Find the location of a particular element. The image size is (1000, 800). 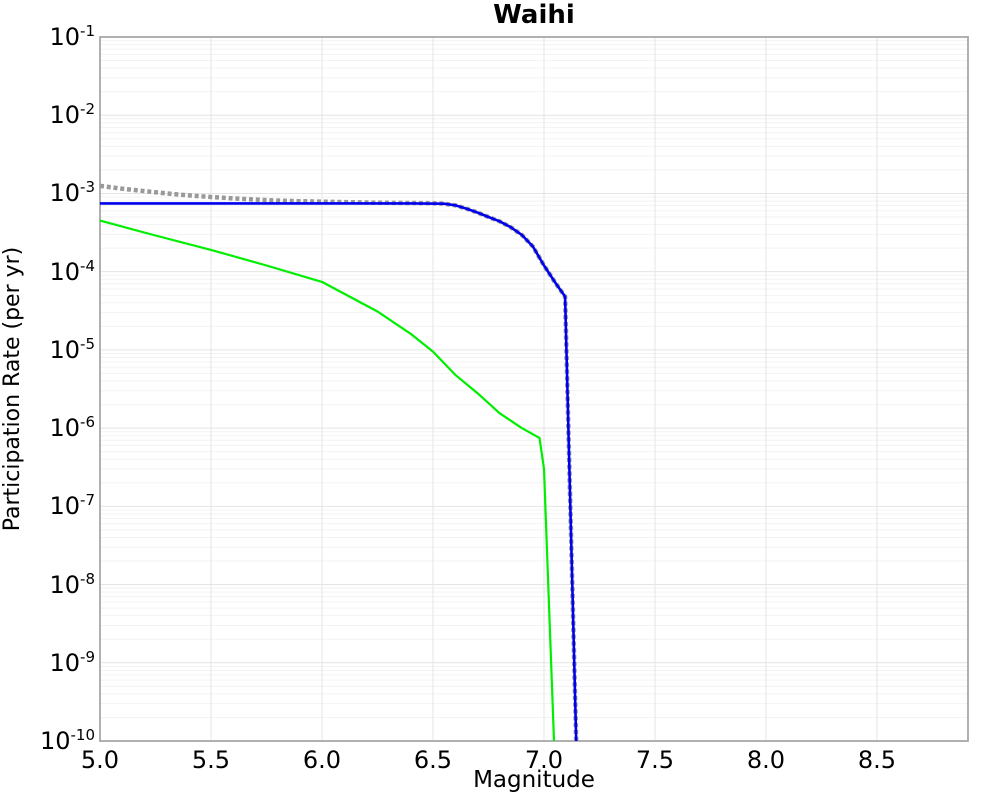

x-tick-label: 5.0 is located at coordinates (100, 760).